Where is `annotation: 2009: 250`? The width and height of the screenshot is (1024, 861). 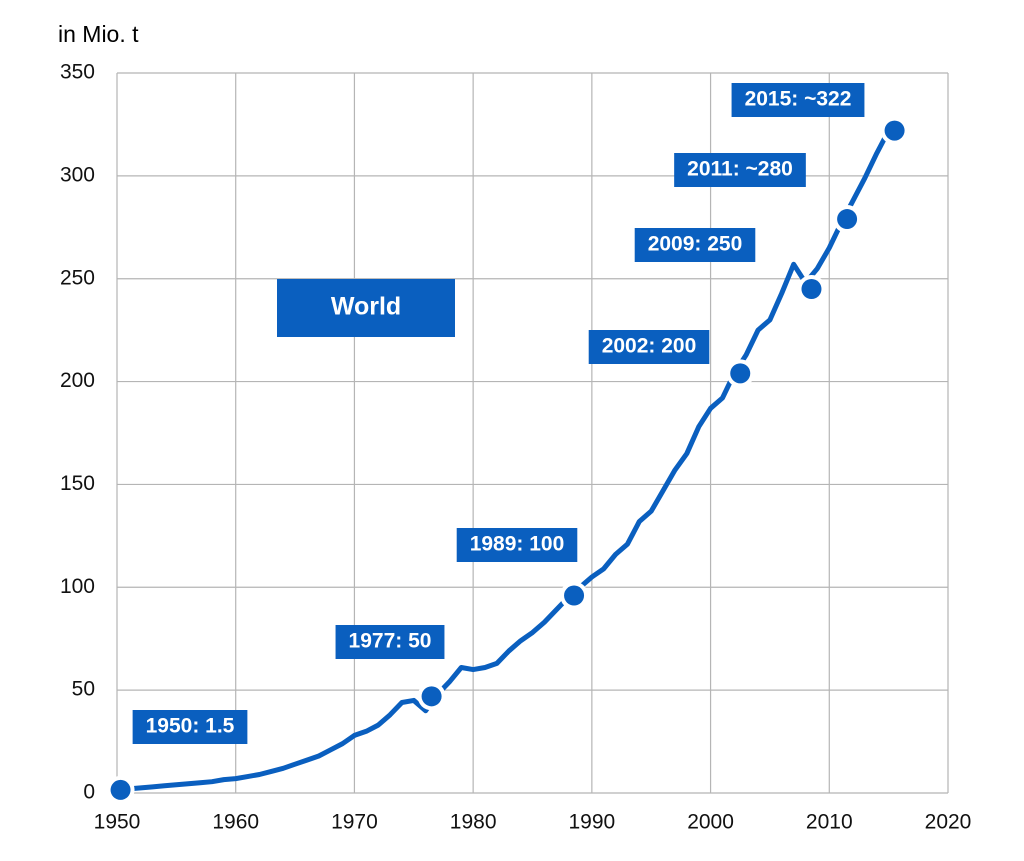 annotation: 2009: 250 is located at coordinates (695, 245).